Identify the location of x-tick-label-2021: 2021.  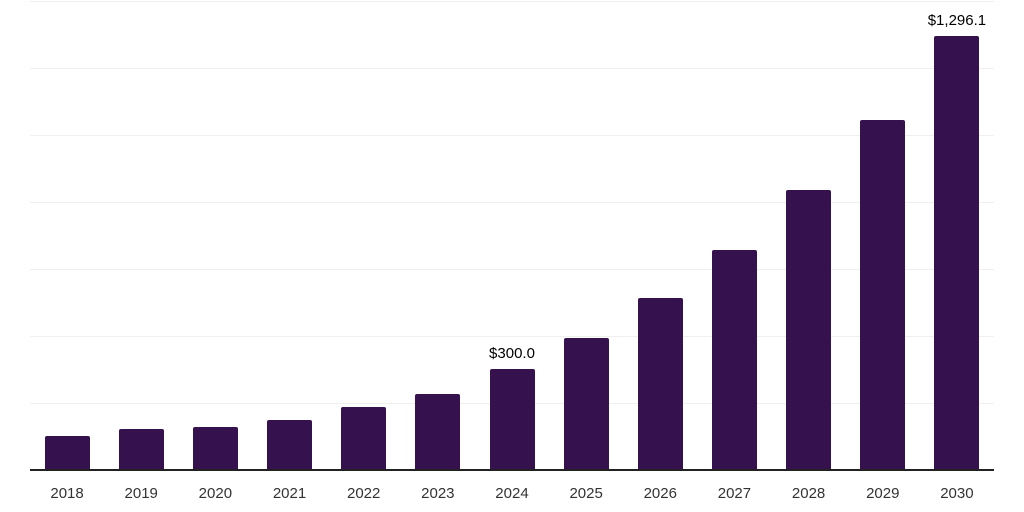
(289, 493).